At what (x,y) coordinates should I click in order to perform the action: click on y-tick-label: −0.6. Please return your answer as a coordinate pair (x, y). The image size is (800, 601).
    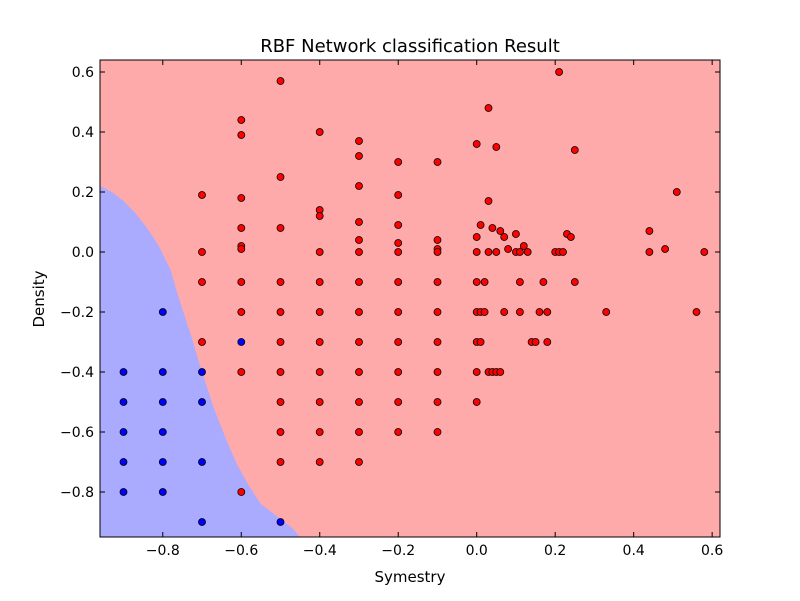
    Looking at the image, I should click on (77, 433).